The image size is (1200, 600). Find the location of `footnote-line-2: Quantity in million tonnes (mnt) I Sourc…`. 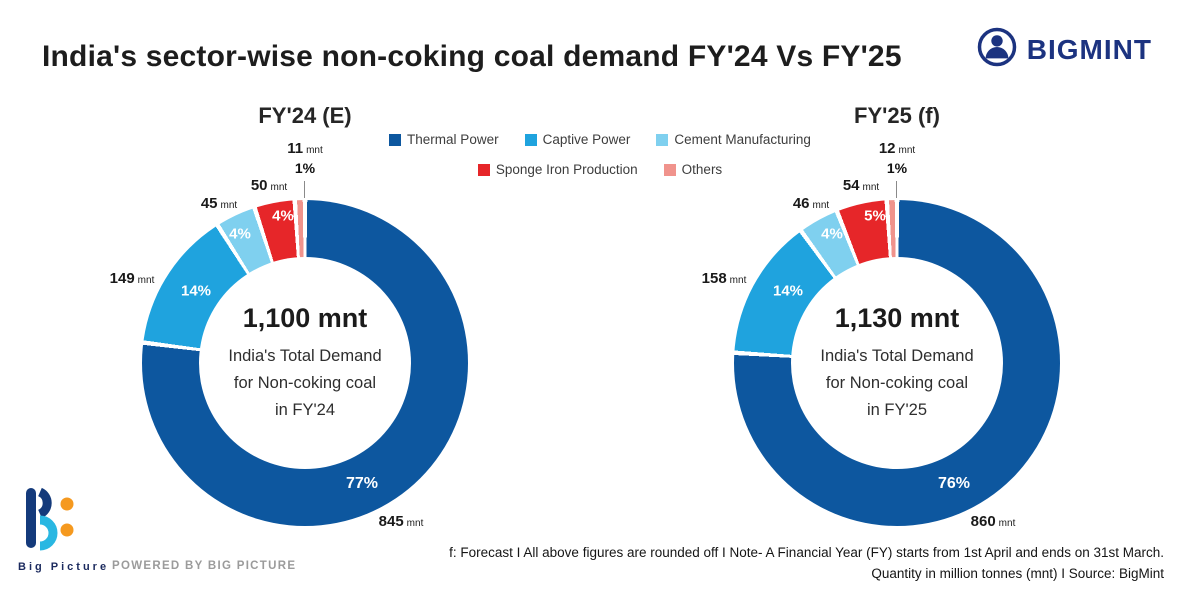

footnote-line-2: Quantity in million tonnes (mnt) I Sourc… is located at coordinates (1017, 573).